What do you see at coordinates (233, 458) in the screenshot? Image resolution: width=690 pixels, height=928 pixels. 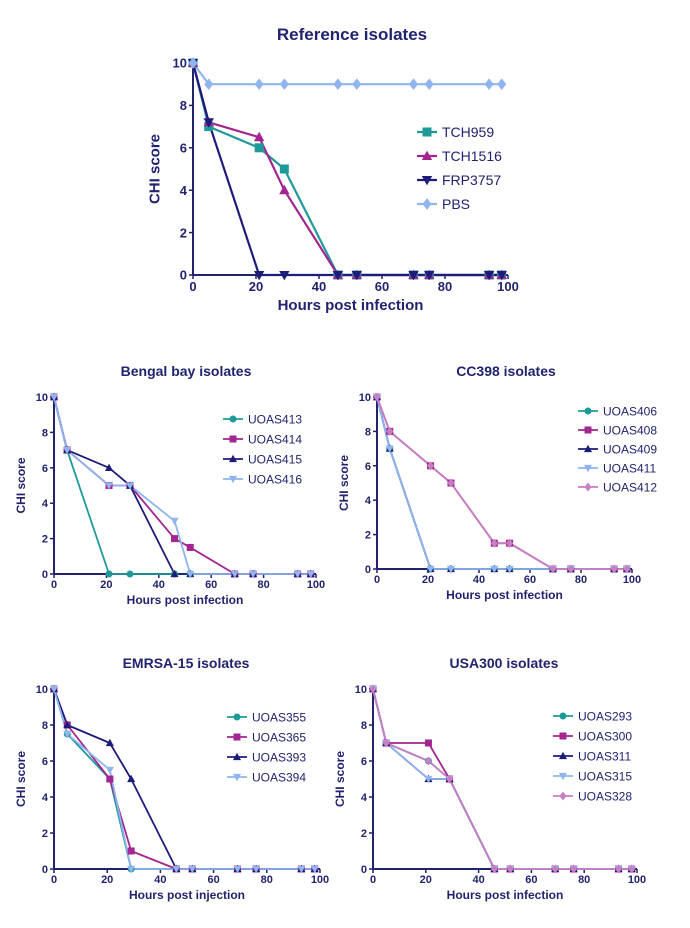 I see `legend-marker-UOAS415` at bounding box center [233, 458].